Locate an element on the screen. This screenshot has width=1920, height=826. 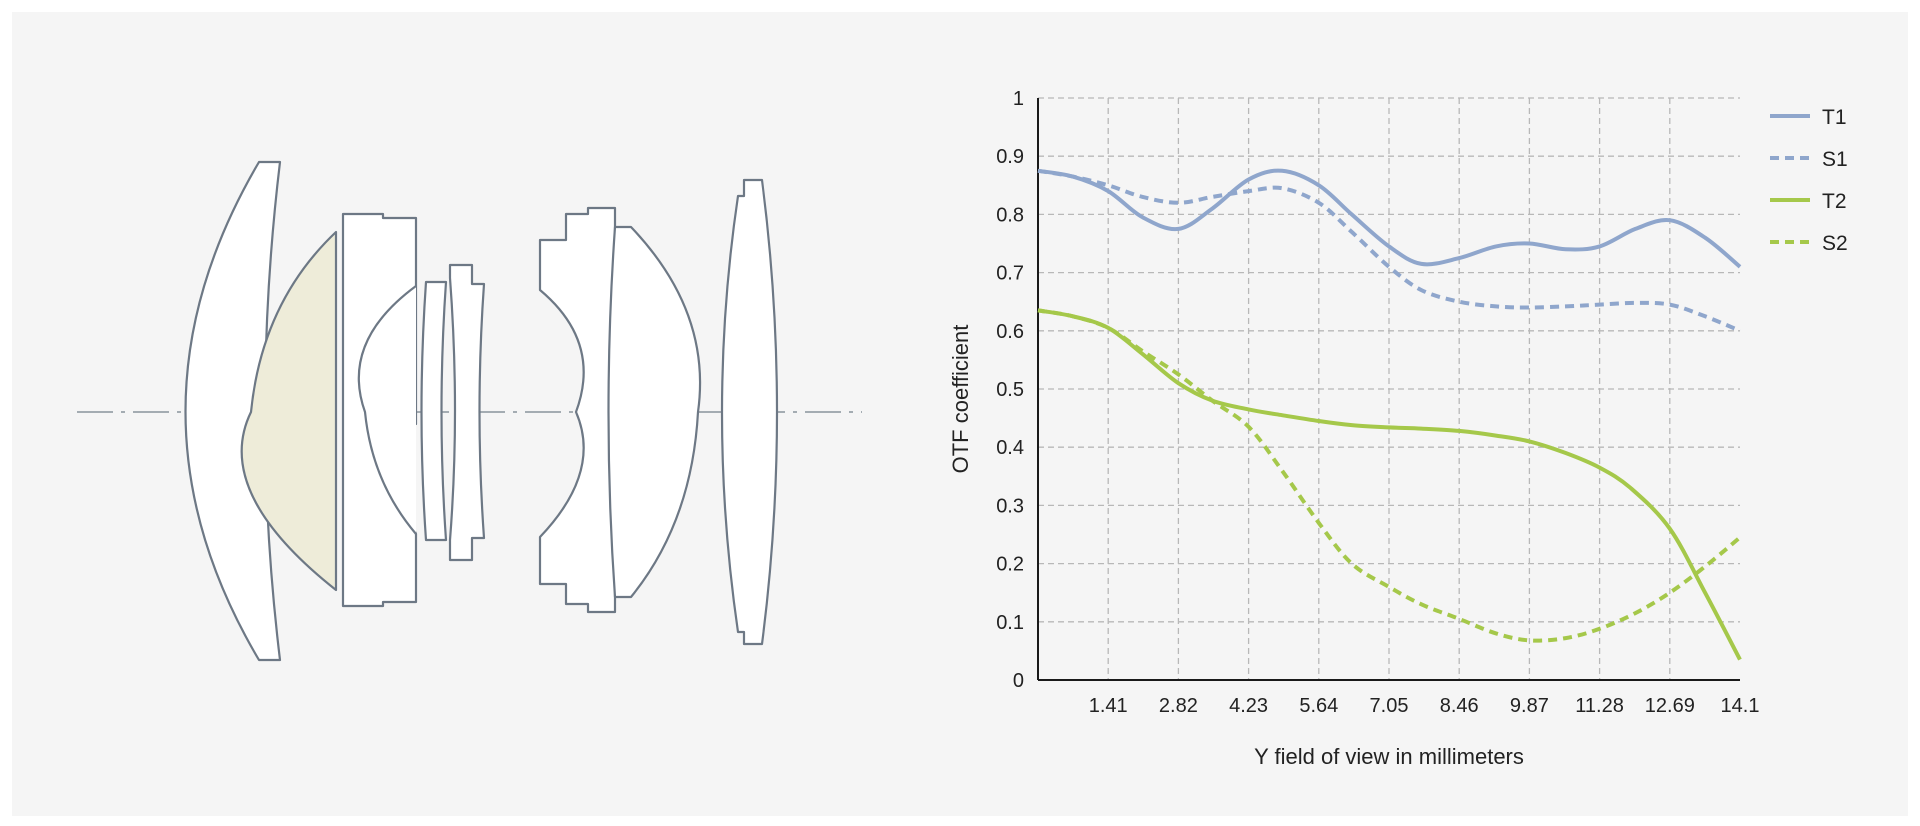
series-line-t1 is located at coordinates (1389, 218).